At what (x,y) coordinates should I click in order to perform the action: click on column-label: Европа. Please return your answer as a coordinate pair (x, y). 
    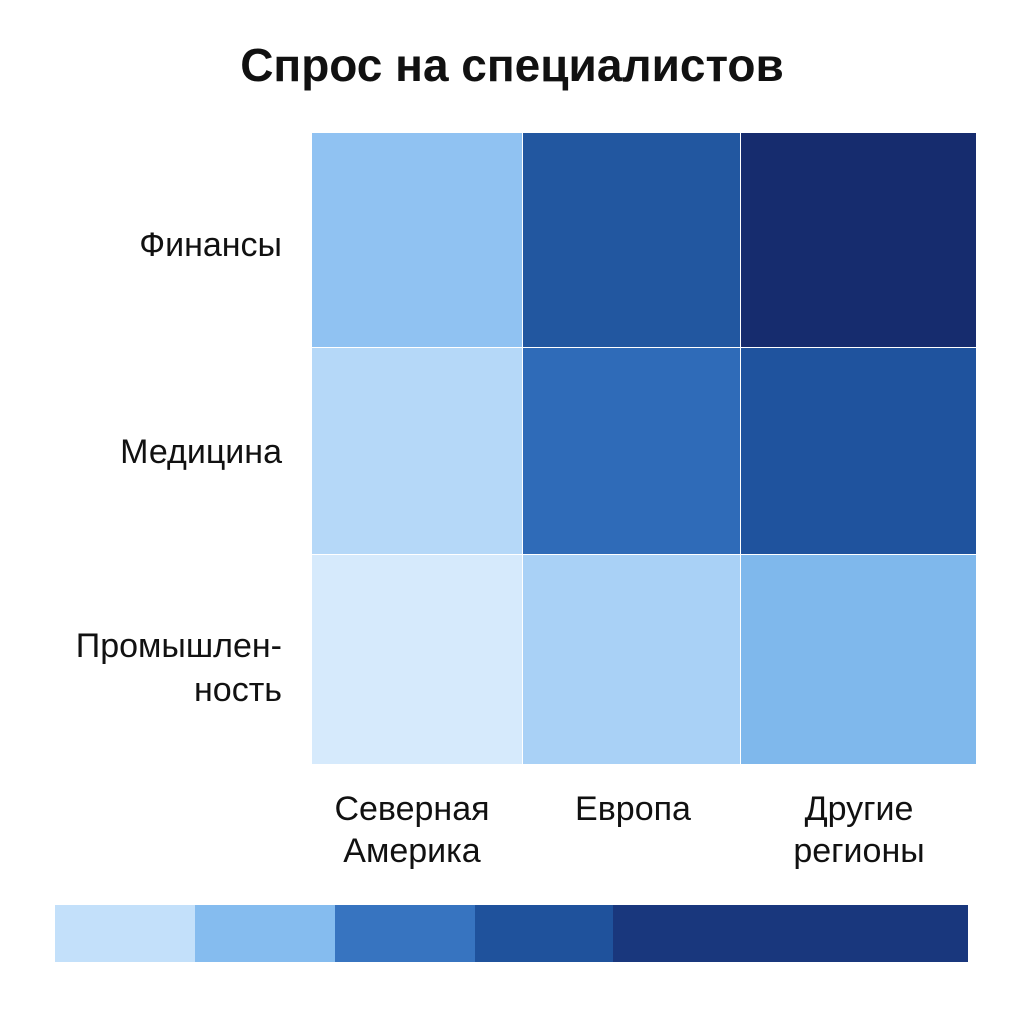
    Looking at the image, I should click on (633, 809).